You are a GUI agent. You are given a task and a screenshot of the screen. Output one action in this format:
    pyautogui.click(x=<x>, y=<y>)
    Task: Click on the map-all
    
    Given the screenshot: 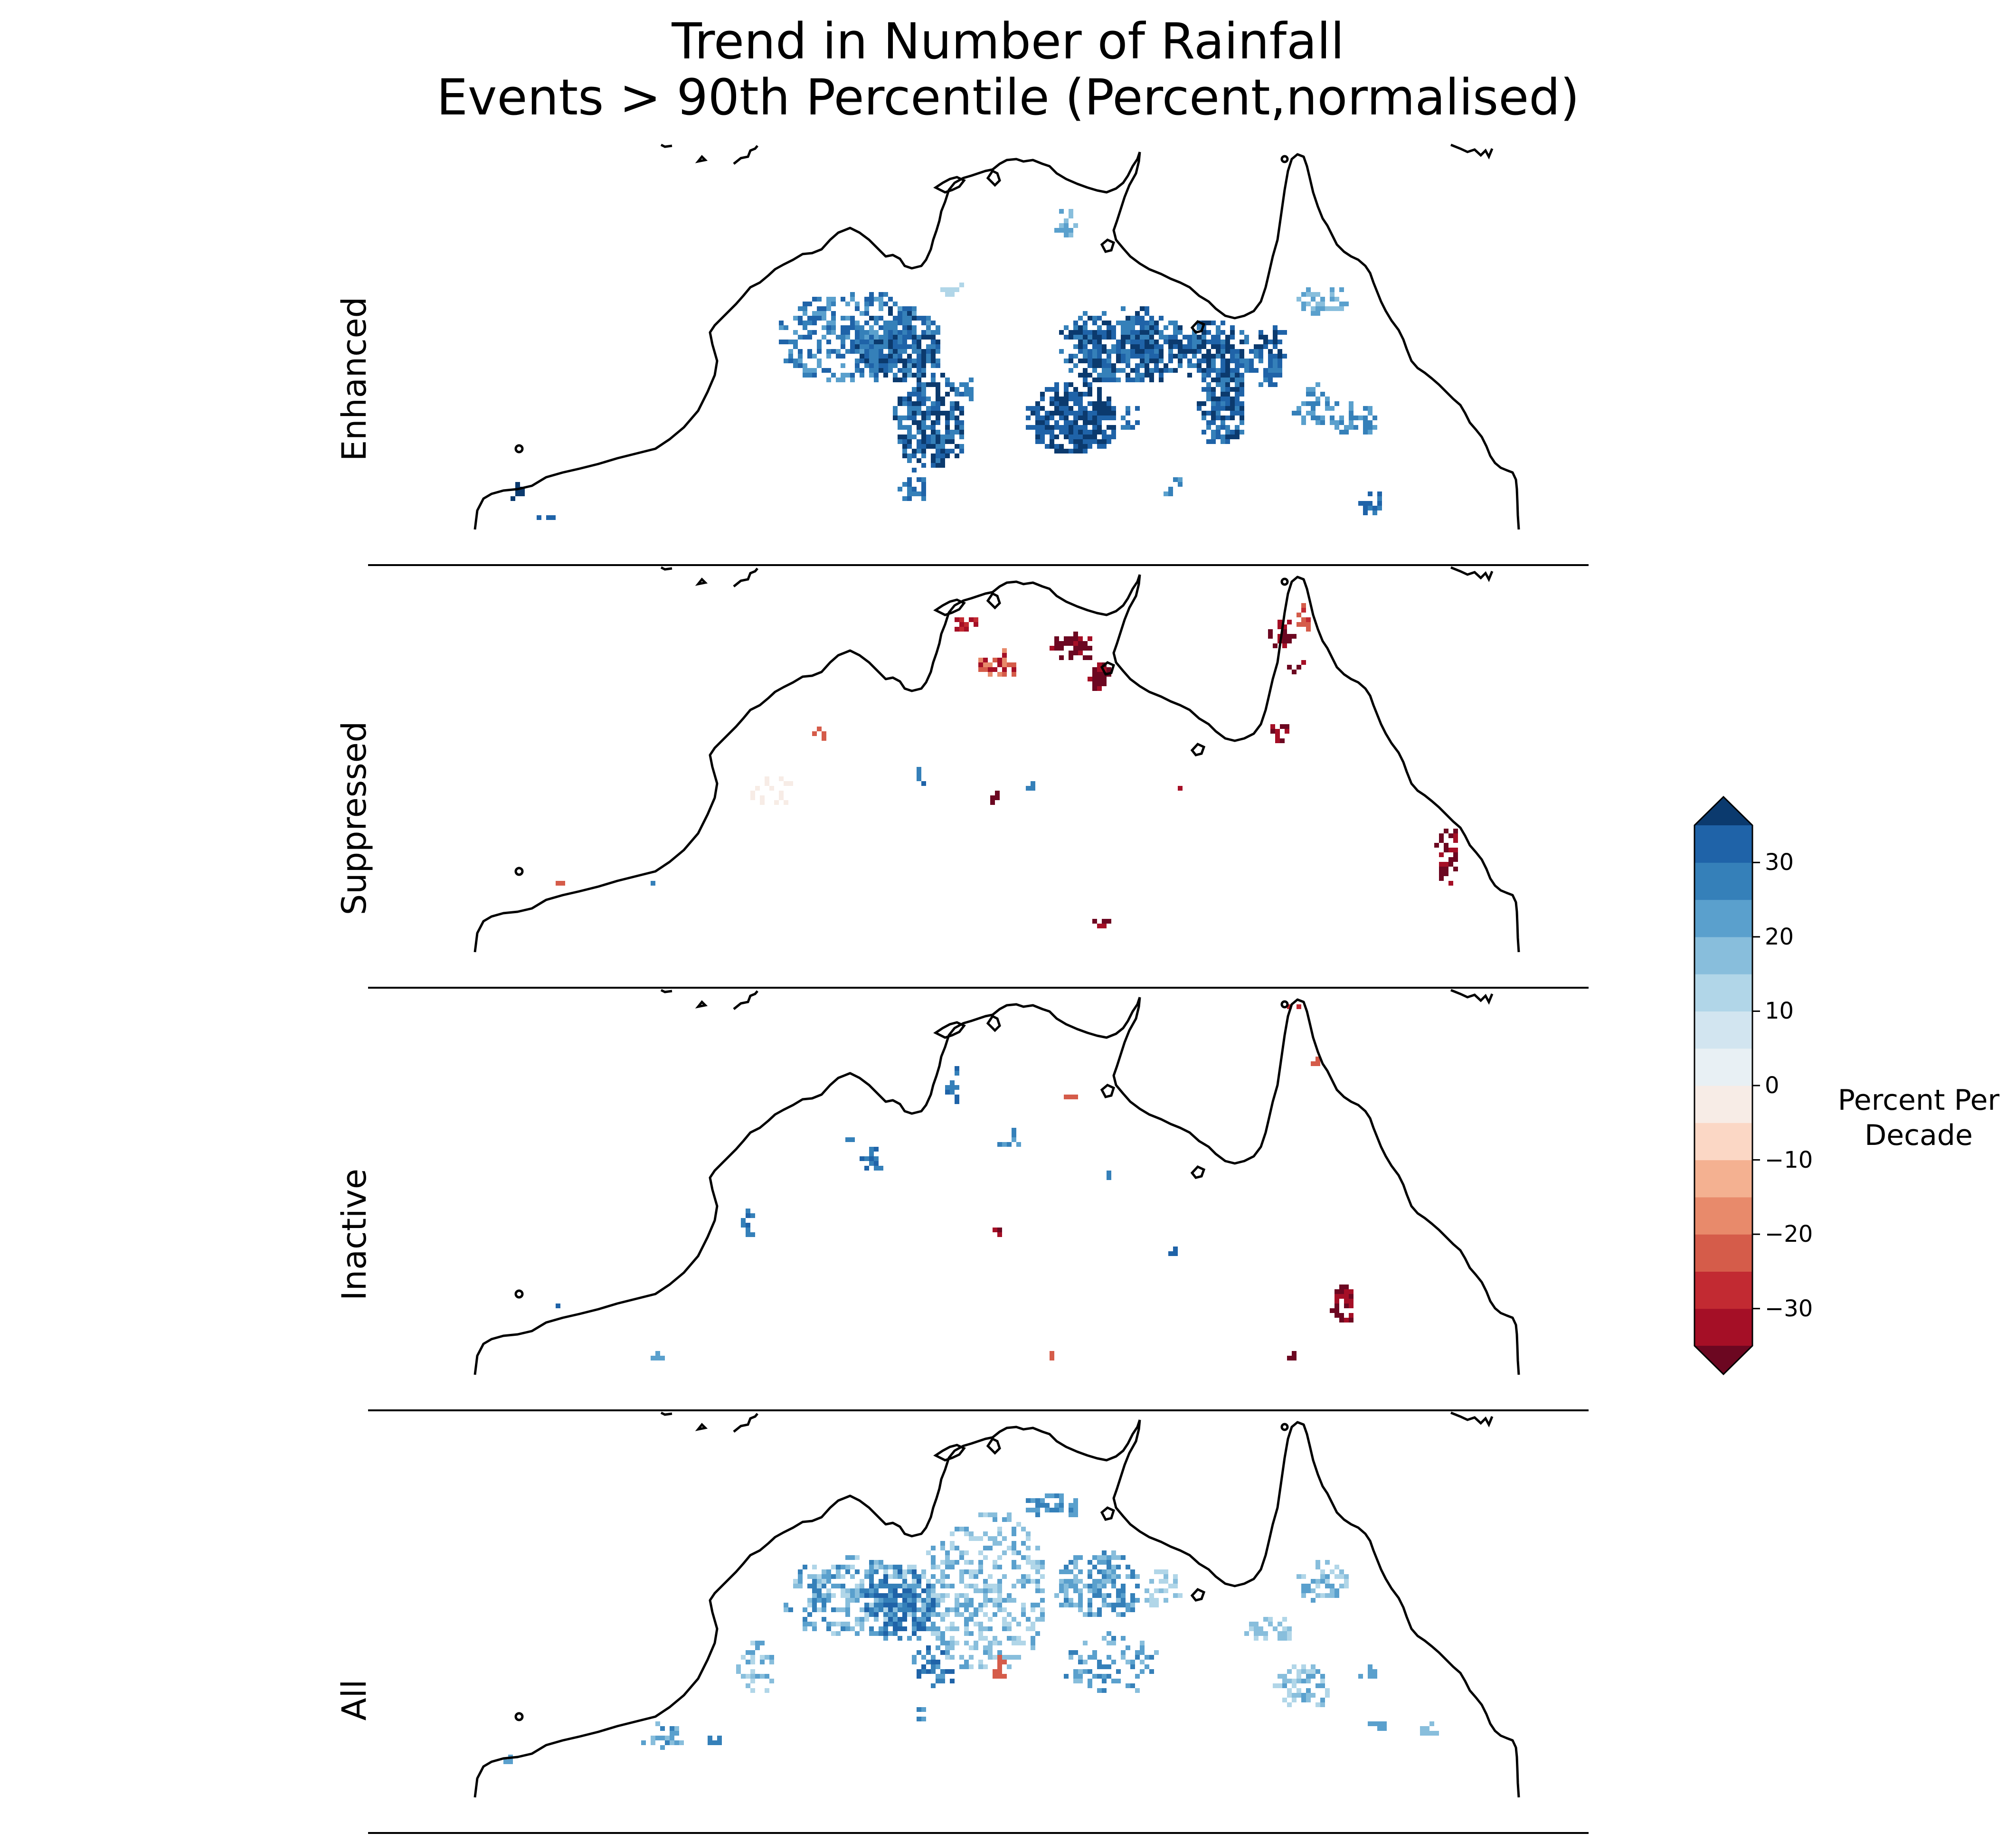 What is the action you would take?
    pyautogui.click(x=979, y=1623)
    